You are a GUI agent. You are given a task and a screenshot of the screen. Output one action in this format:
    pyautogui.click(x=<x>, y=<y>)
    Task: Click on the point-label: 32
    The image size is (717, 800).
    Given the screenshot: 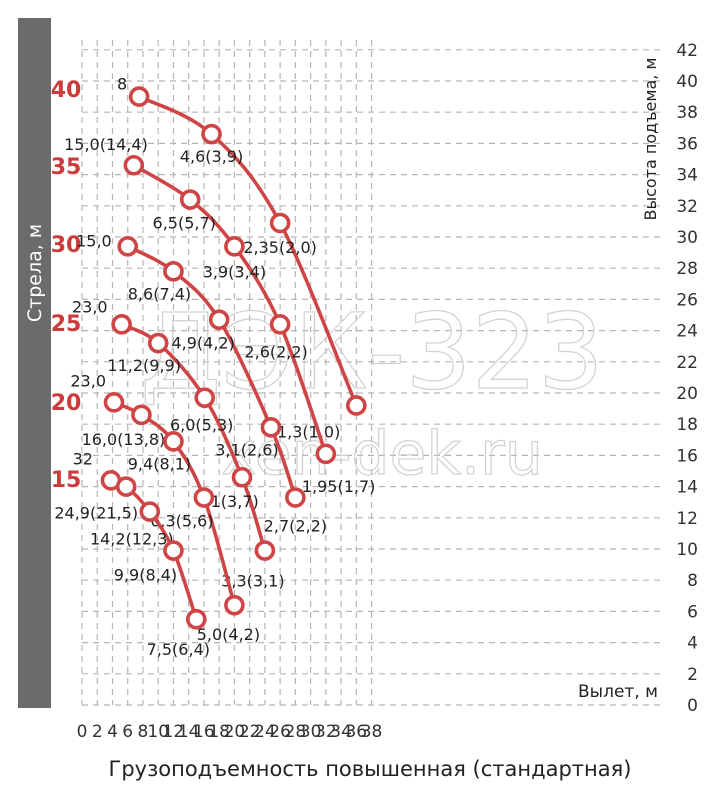 What is the action you would take?
    pyautogui.click(x=83, y=458)
    